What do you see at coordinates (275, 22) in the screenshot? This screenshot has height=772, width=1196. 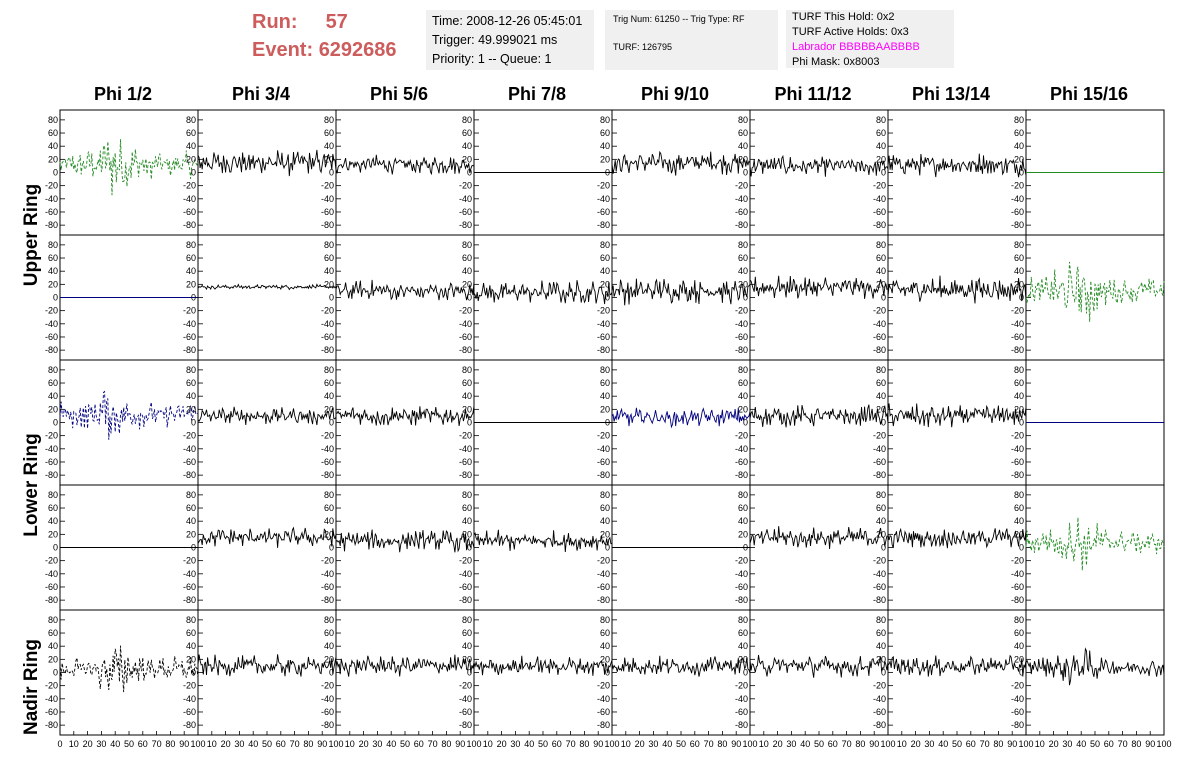 I see `run-label: Run:` at bounding box center [275, 22].